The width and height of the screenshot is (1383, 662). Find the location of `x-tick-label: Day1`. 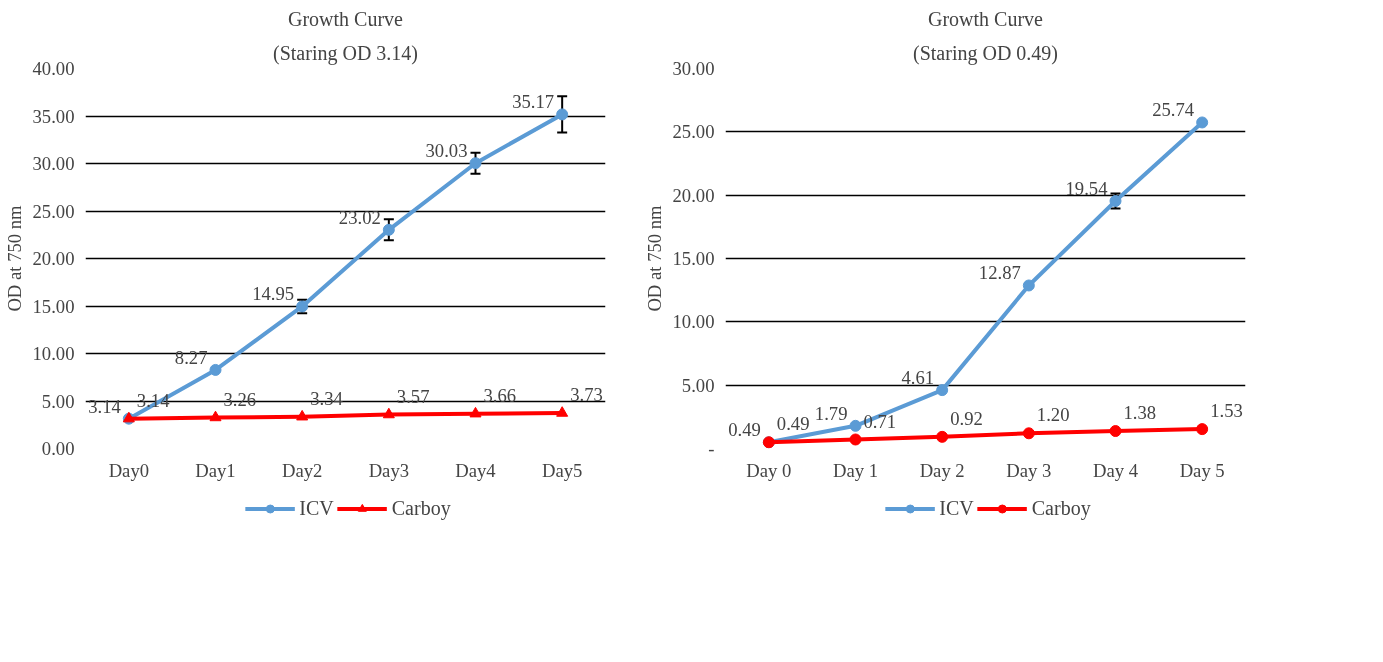

x-tick-label: Day1 is located at coordinates (215, 470).